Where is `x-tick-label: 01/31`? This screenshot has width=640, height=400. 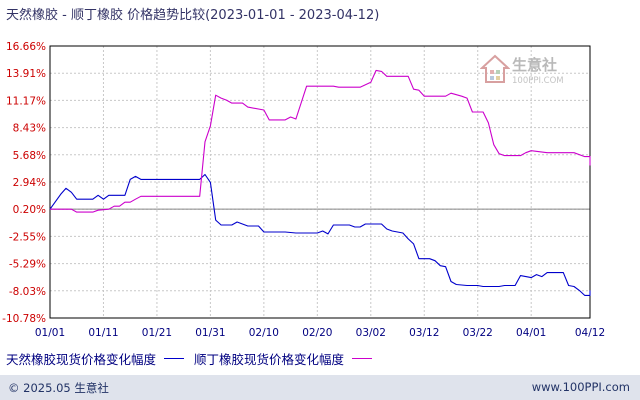 x-tick-label: 01/31 is located at coordinates (210, 333).